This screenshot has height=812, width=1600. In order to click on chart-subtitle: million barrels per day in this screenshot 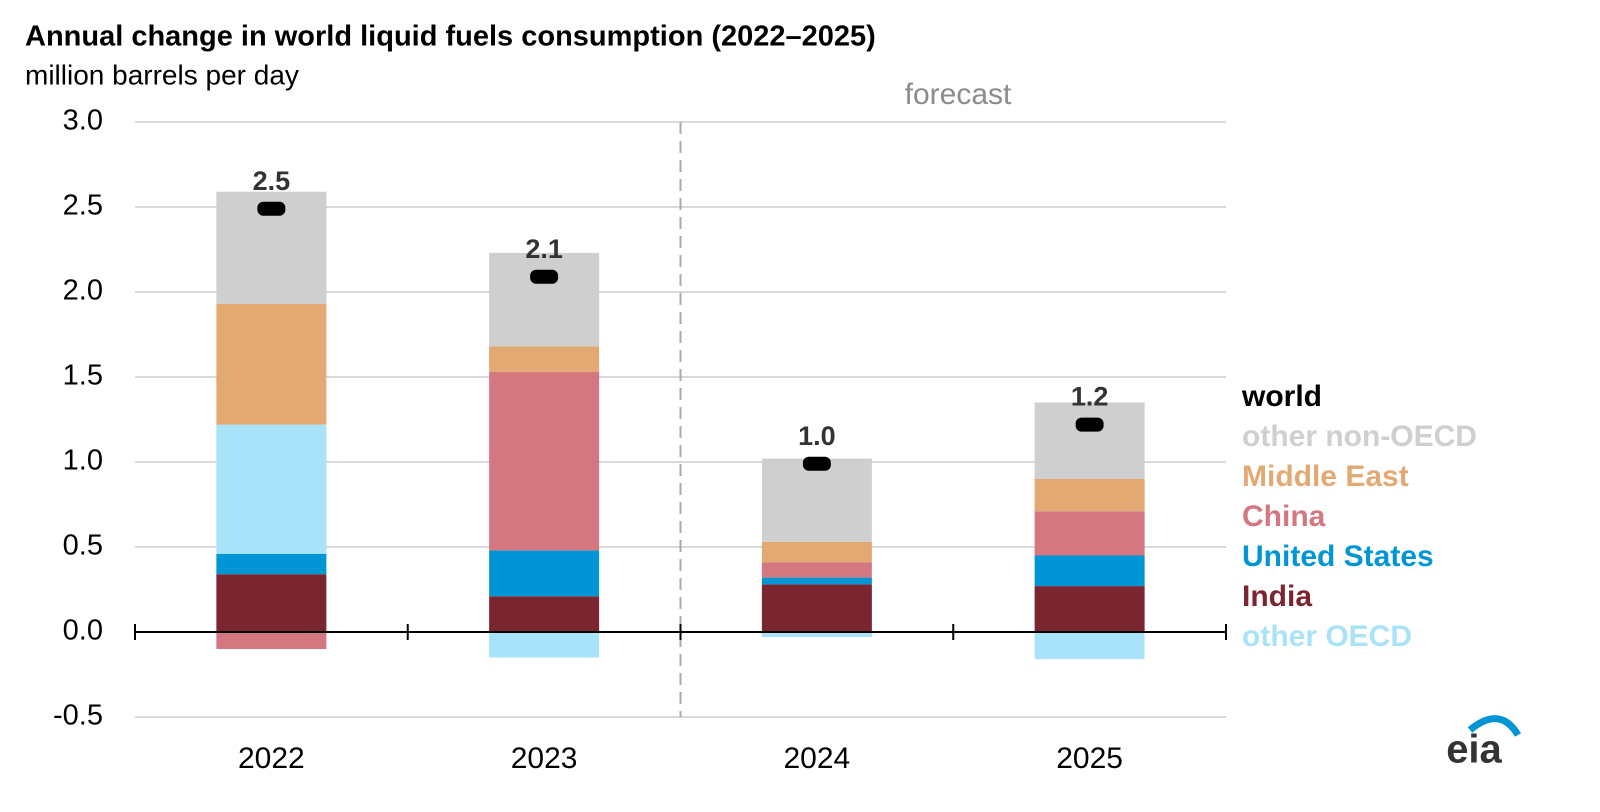, I will do `click(162, 74)`.